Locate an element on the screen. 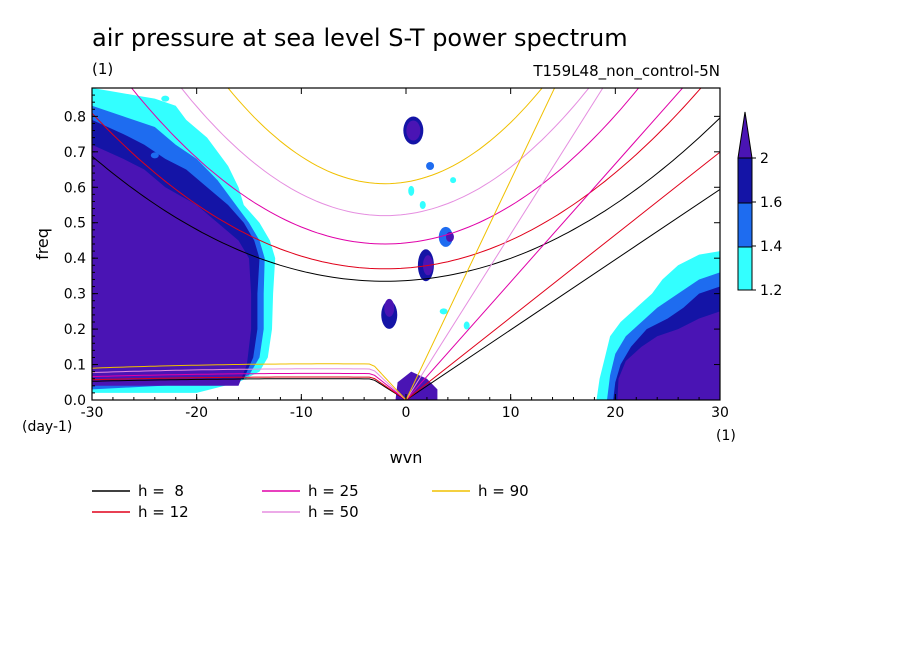 The height and width of the screenshot is (654, 904). x-tick-label: -20 is located at coordinates (196, 413).